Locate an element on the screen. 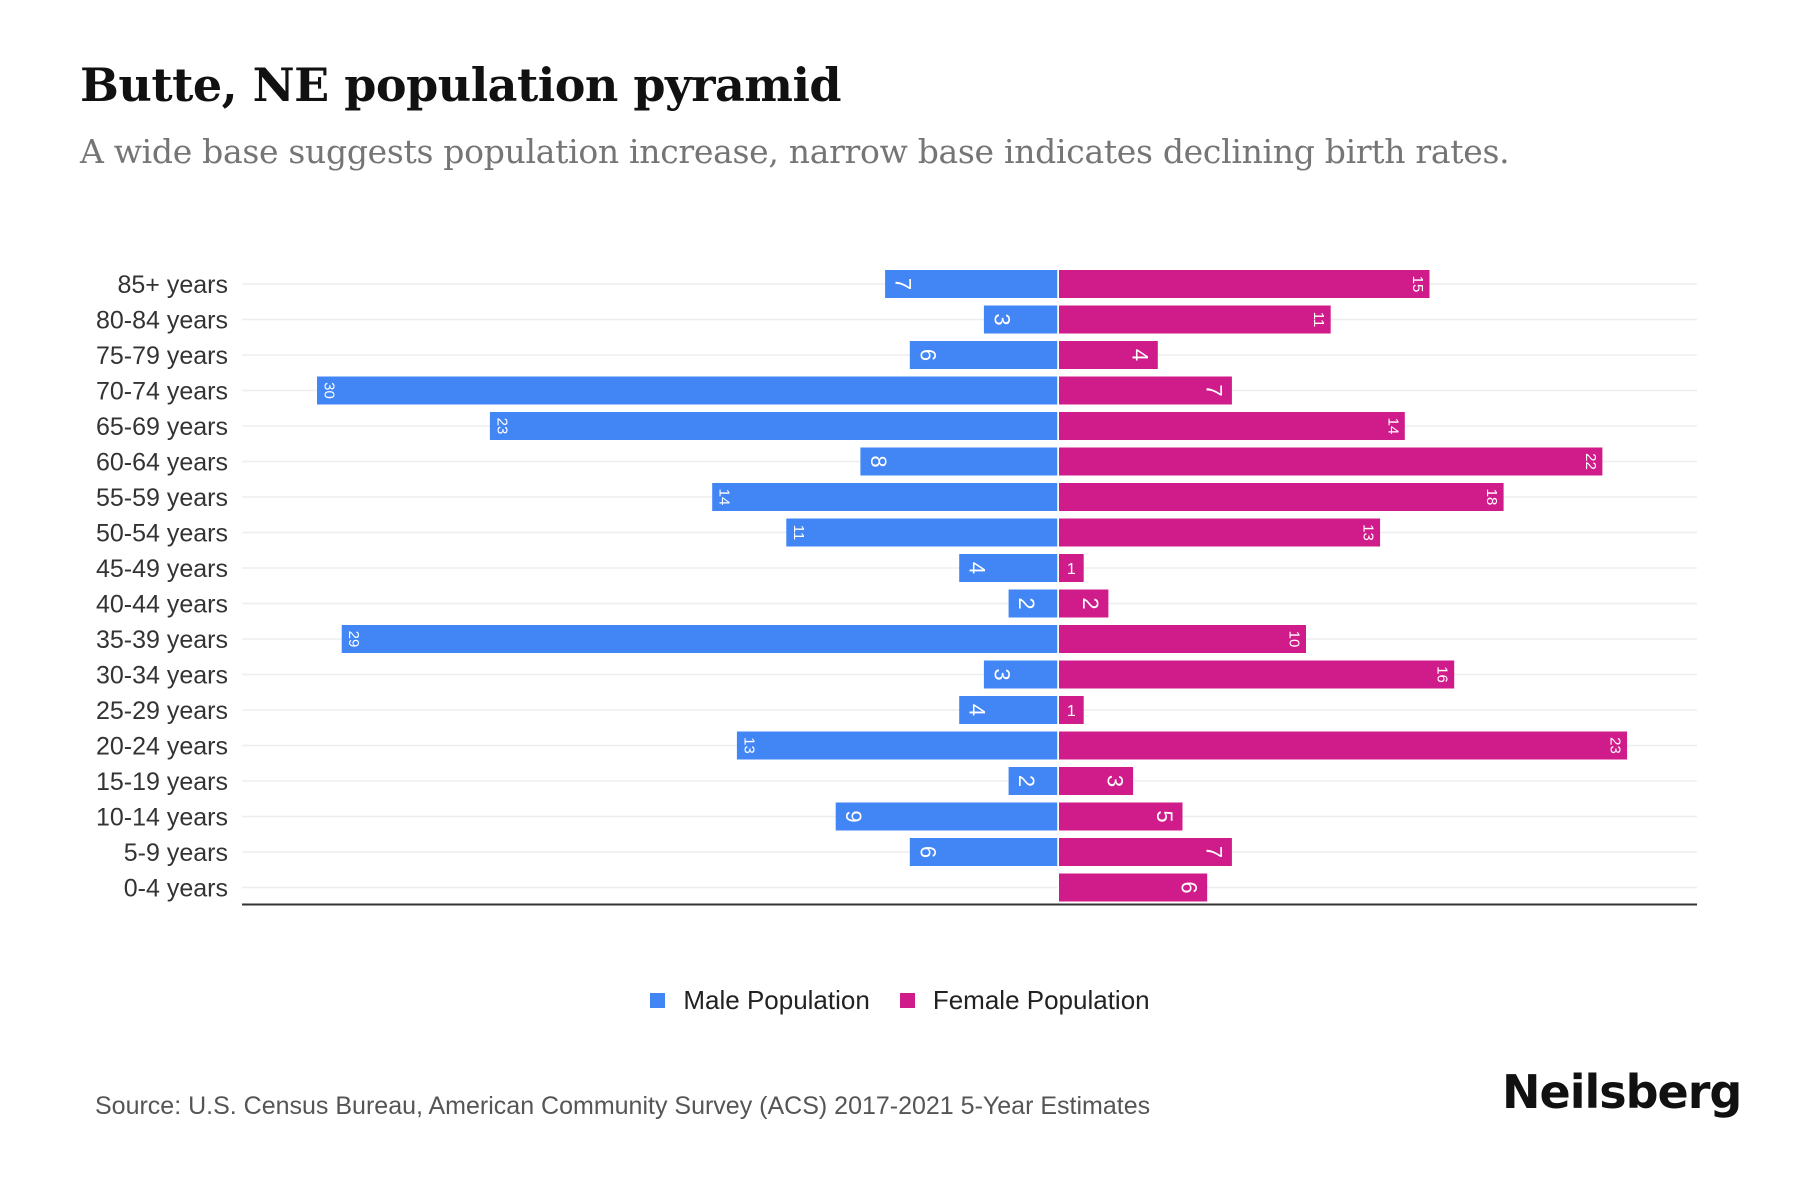 The width and height of the screenshot is (1800, 1200). brand-logo: Neilsberg is located at coordinates (1622, 1092).